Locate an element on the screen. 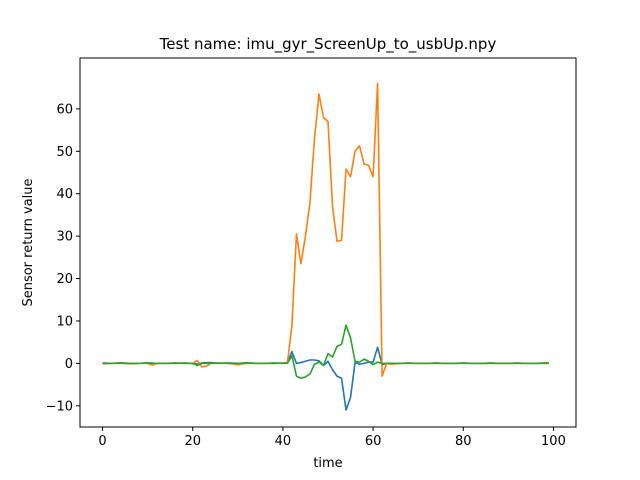 The image size is (640, 480). x-tick-label: 0 is located at coordinates (102, 441).